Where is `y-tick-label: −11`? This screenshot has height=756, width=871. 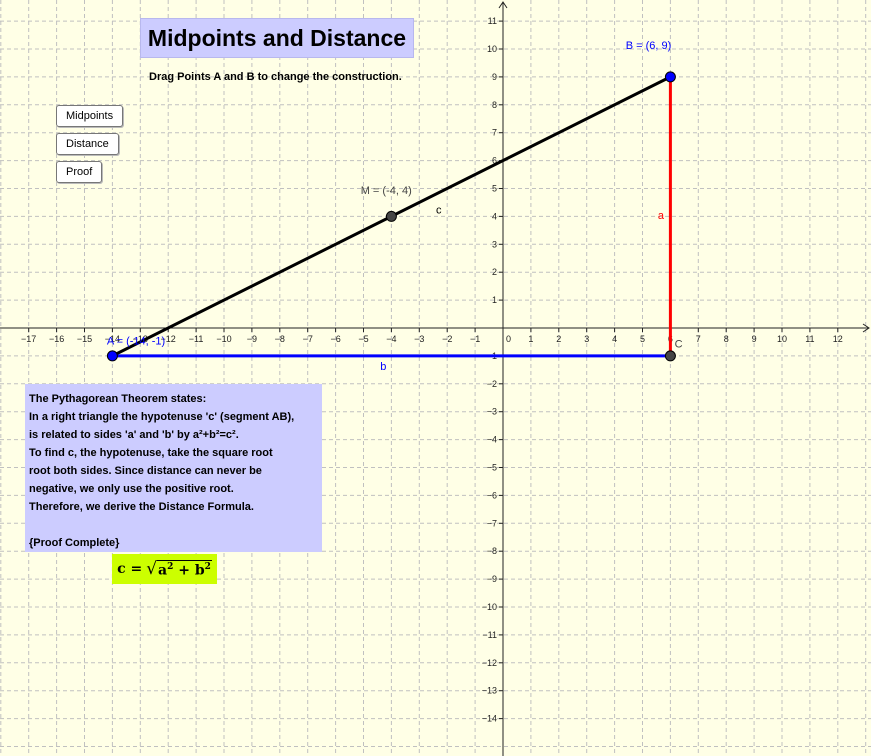 y-tick-label: −11 is located at coordinates (489, 635).